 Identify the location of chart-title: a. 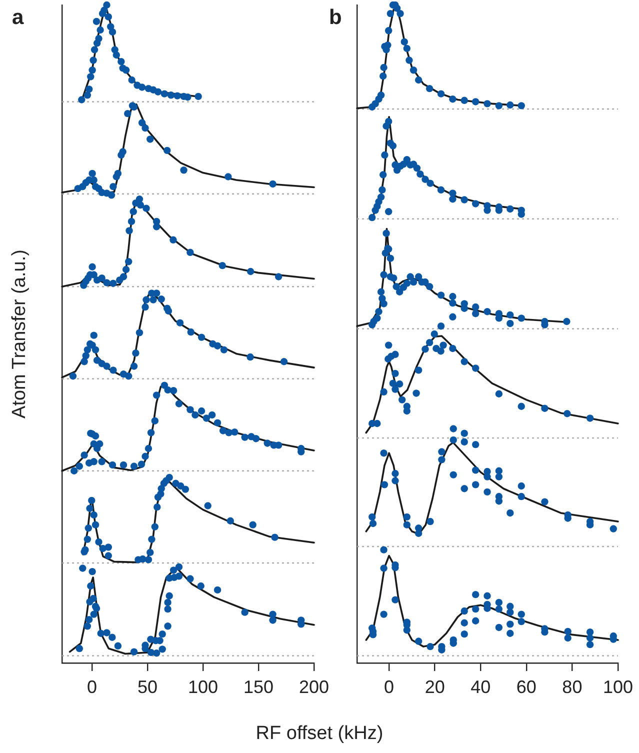
(18, 18).